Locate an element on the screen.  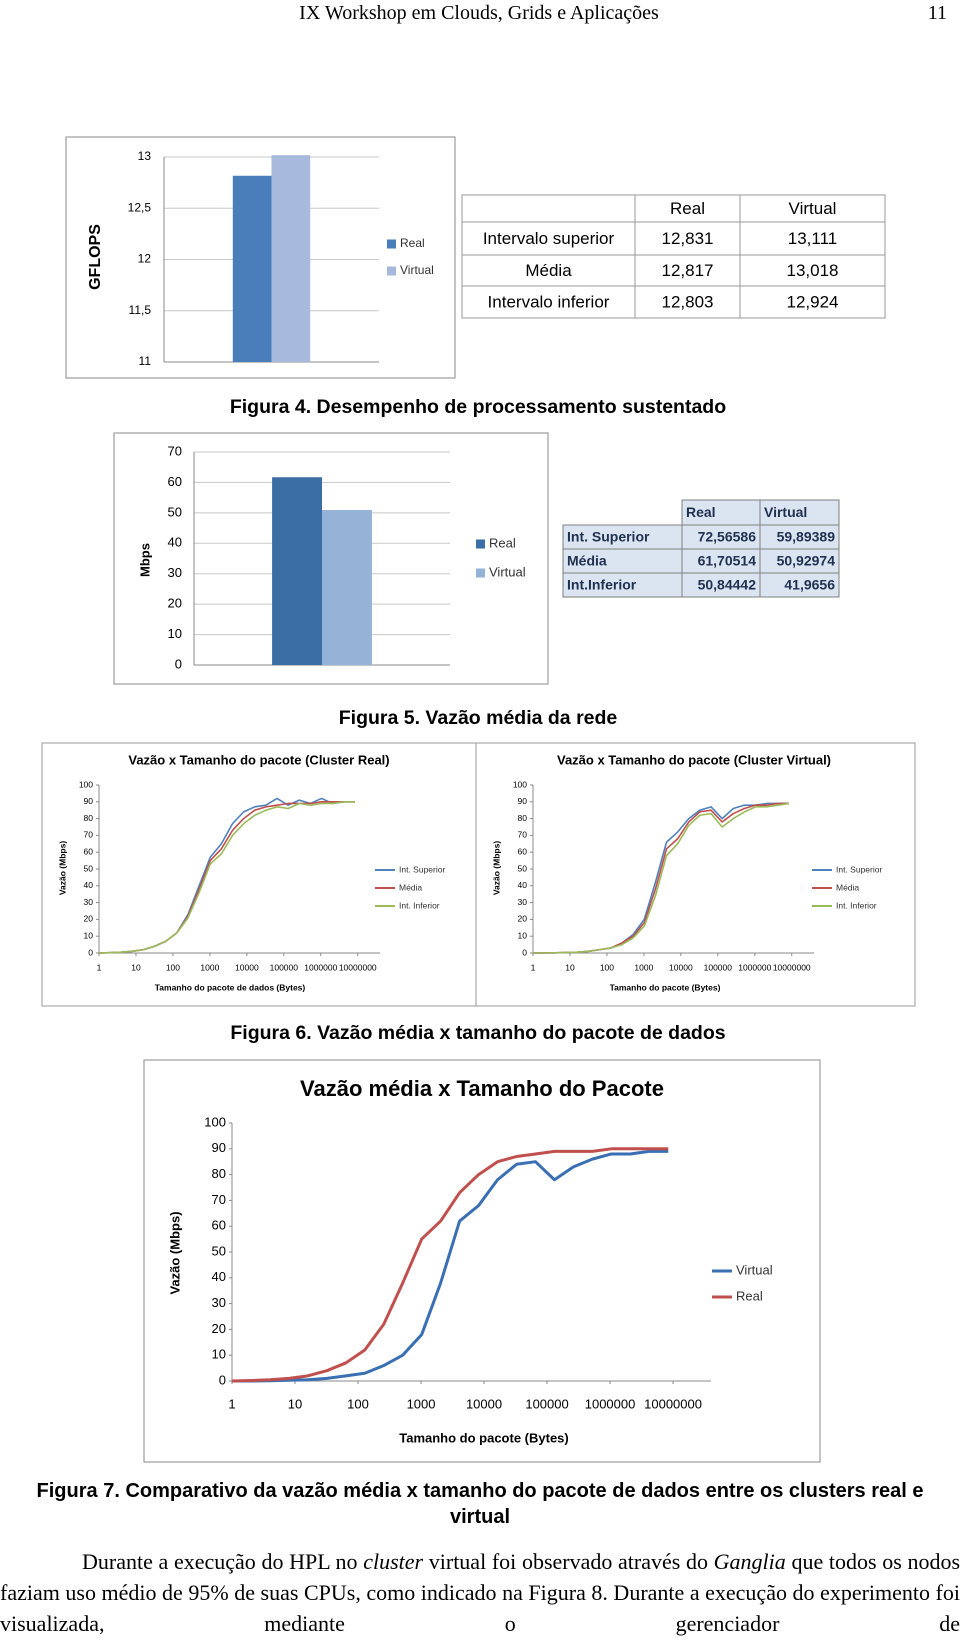
figure-frame is located at coordinates (478, 874).